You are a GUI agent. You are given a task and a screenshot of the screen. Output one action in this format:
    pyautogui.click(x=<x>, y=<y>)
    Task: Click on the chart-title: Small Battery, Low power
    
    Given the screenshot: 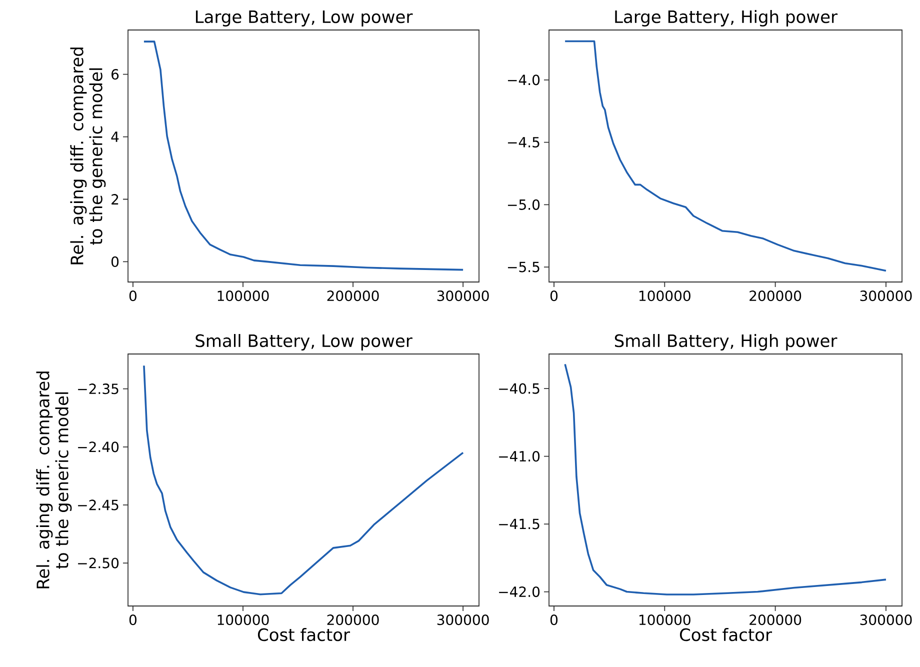 What is the action you would take?
    pyautogui.click(x=304, y=342)
    